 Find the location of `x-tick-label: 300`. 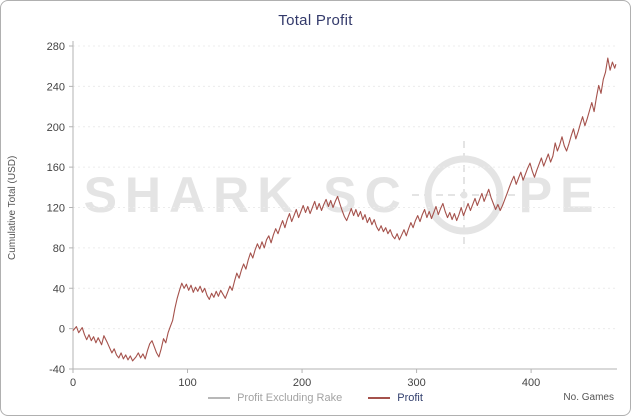

x-tick-label: 300 is located at coordinates (416, 383).